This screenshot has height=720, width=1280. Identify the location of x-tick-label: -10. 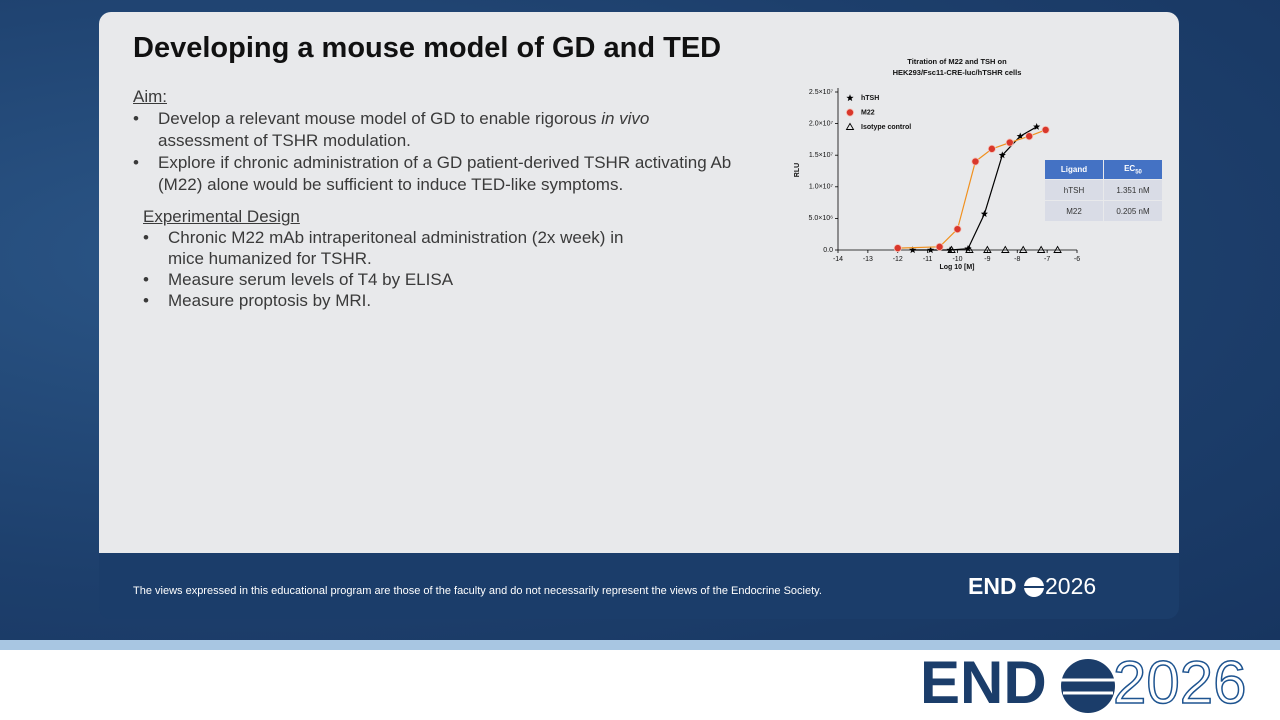
(957, 259).